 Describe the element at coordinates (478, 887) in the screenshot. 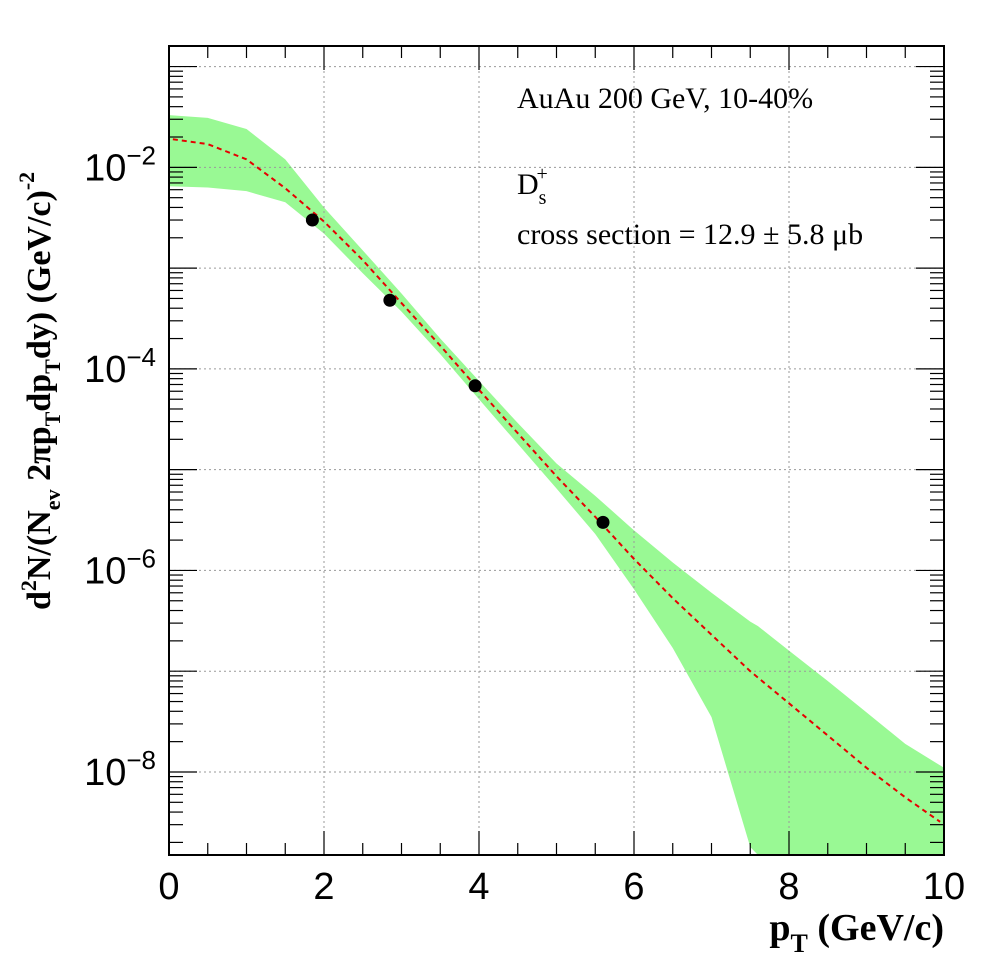

I see `x-tick-label: 4` at that location.